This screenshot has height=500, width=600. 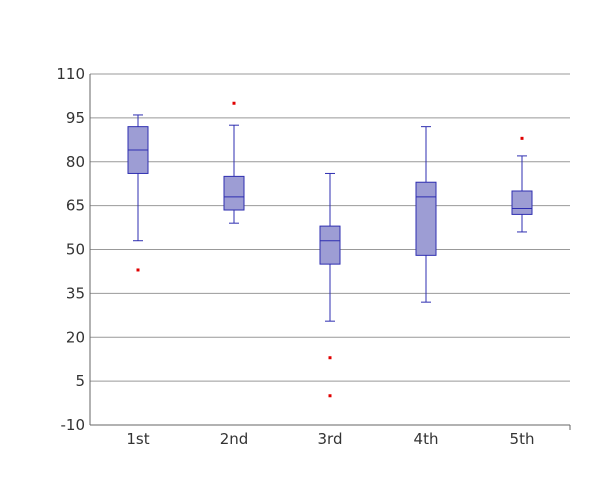 What do you see at coordinates (73, 425) in the screenshot?
I see `y-tick-label: -10` at bounding box center [73, 425].